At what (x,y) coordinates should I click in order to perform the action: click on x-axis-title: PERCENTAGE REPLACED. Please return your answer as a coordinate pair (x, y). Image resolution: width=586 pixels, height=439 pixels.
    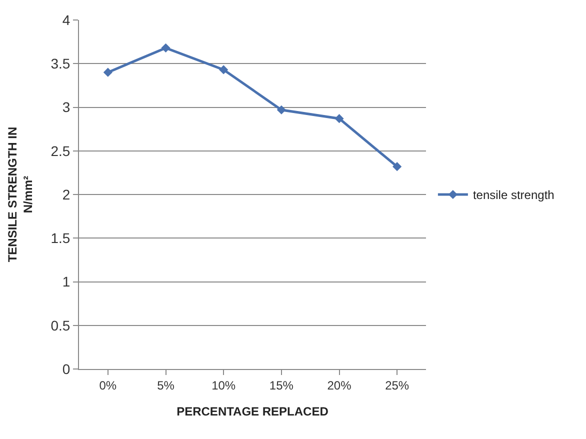
    Looking at the image, I should click on (252, 411).